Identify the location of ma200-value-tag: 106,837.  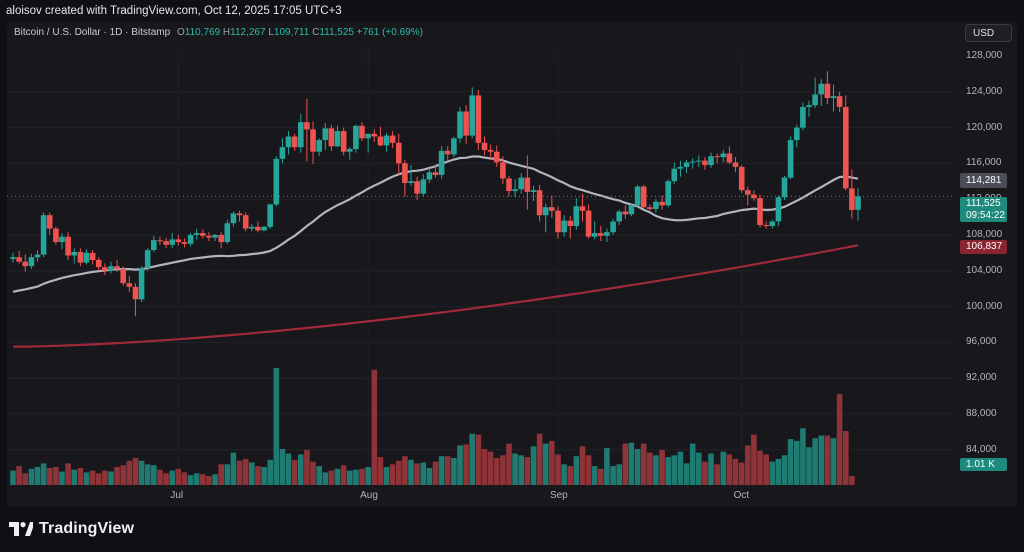
(983, 247).